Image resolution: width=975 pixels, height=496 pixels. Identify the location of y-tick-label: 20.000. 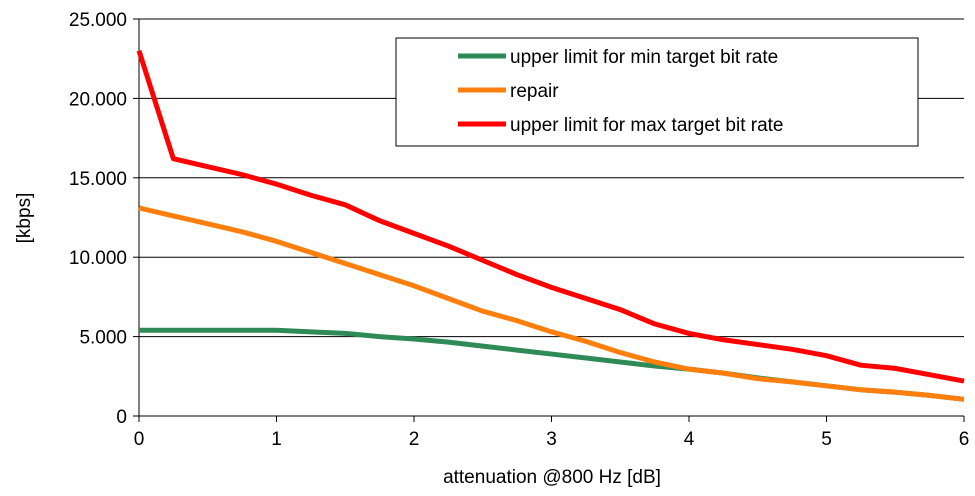
(98, 99).